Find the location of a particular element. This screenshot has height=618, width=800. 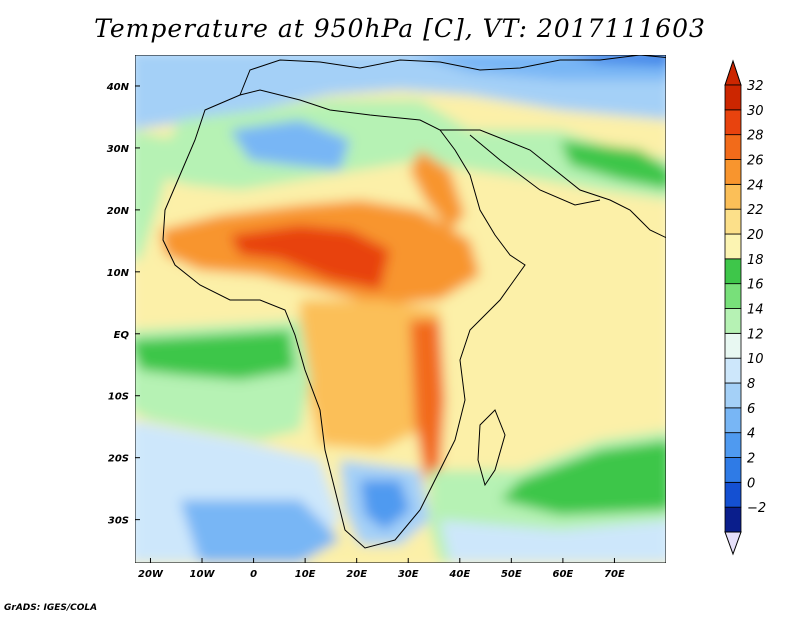

lon-label: 20E is located at coordinates (356, 574).